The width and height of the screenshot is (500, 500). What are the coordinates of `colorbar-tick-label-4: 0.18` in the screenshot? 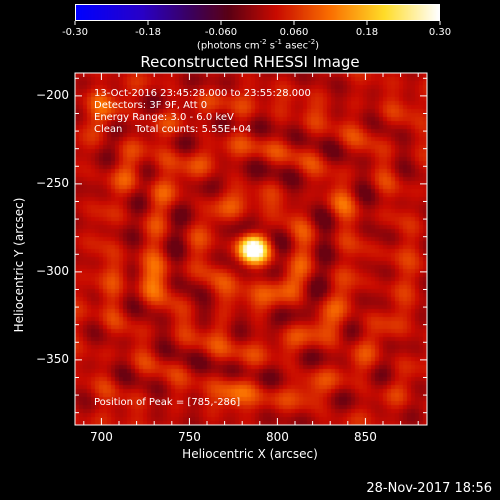 It's located at (367, 32).